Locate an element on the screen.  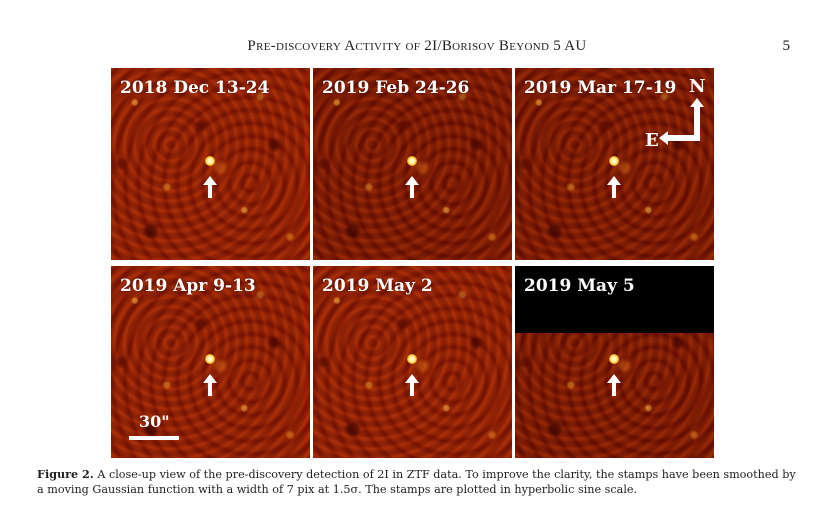
stamp-date-label: 2019 May 5 is located at coordinates (579, 286).